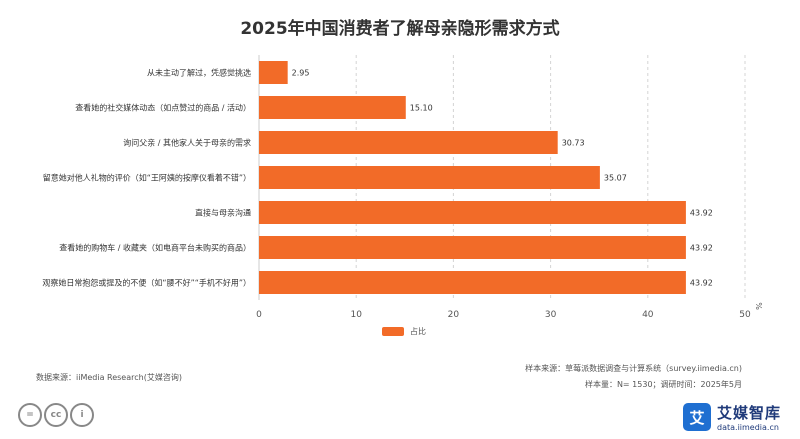 The width and height of the screenshot is (800, 439). I want to click on x-tick-label: 0, so click(259, 315).